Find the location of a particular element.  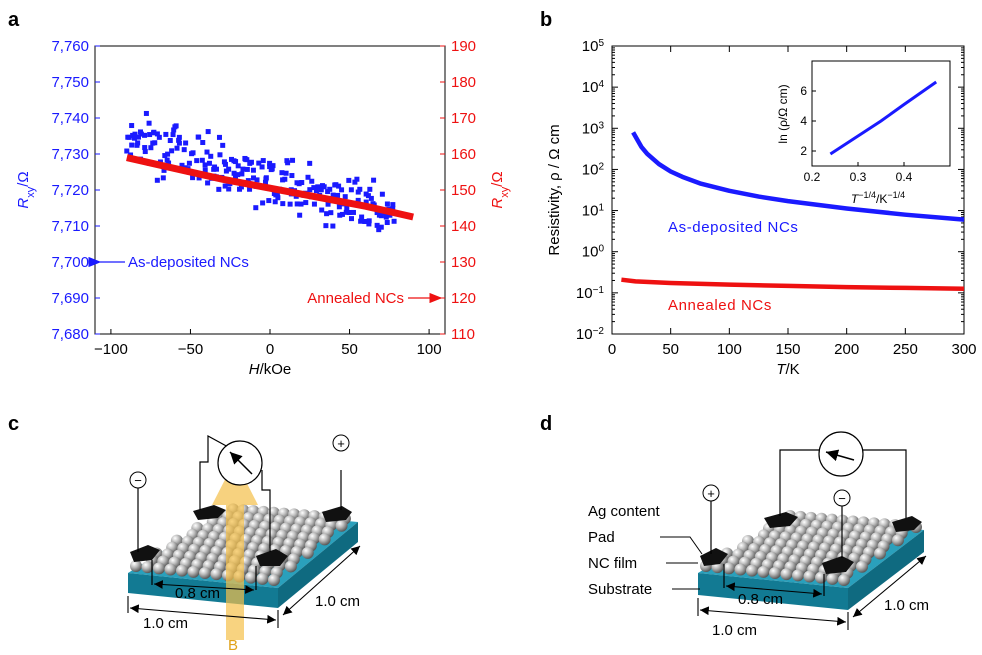

label-substrate: Substrate is located at coordinates (620, 589).